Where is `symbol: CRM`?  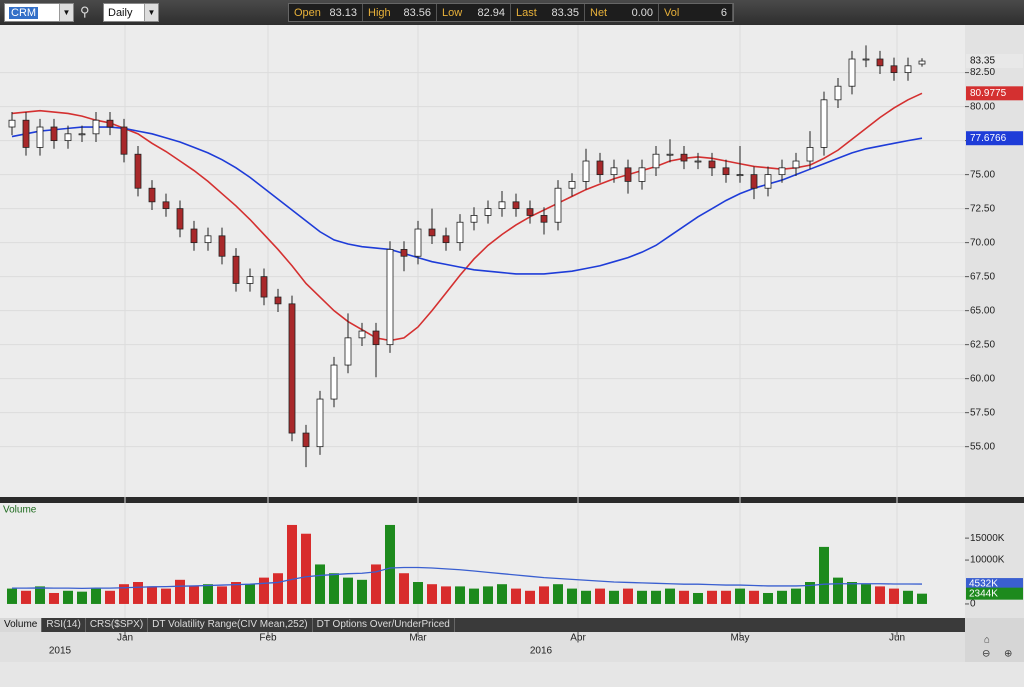 symbol: CRM is located at coordinates (24, 13).